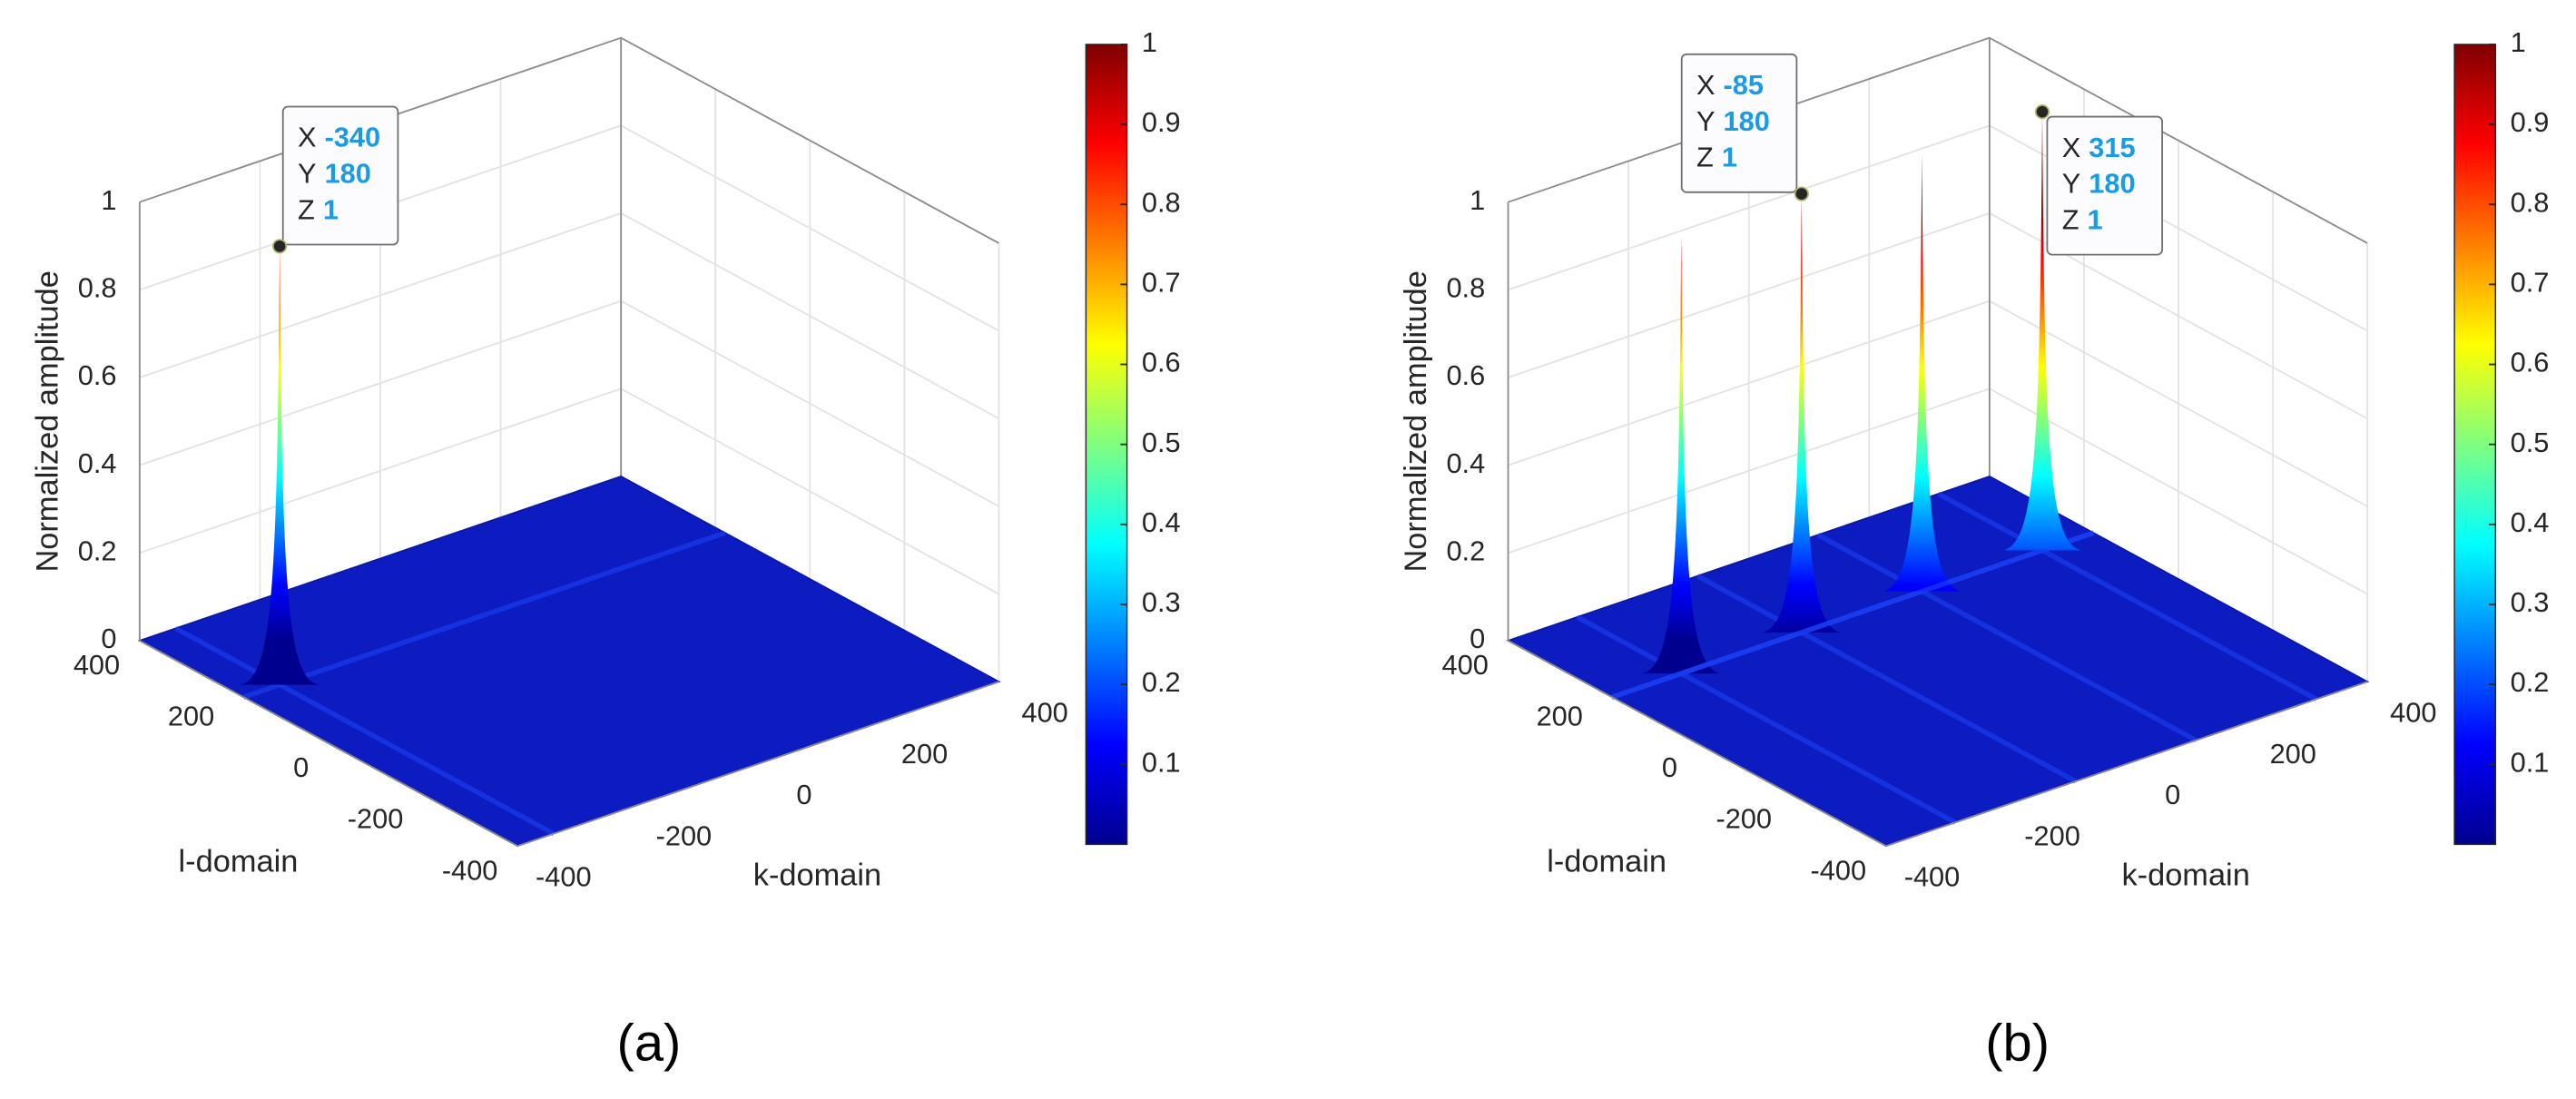 The height and width of the screenshot is (1099, 2576). What do you see at coordinates (2017, 1043) in the screenshot?
I see `panel-label: (b)` at bounding box center [2017, 1043].